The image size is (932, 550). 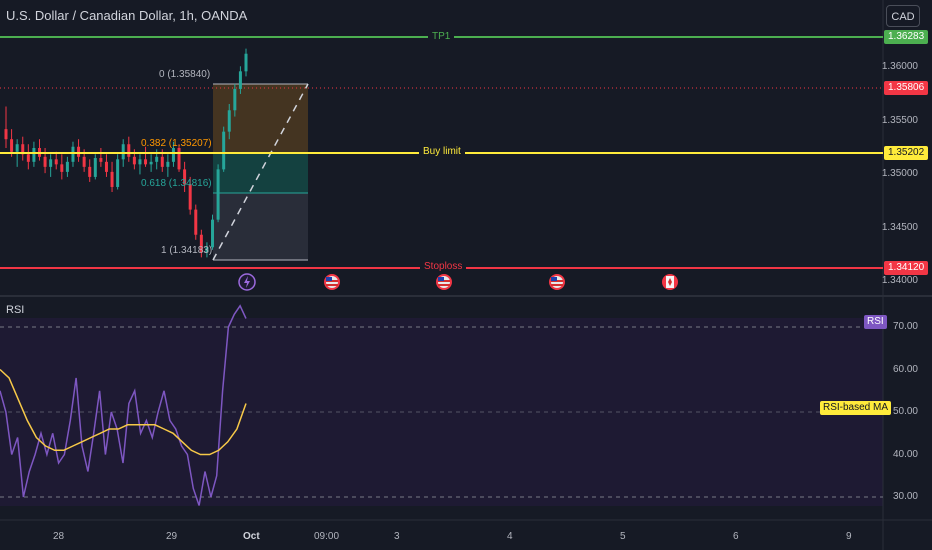 I want to click on canada-flag-icon, so click(x=670, y=282).